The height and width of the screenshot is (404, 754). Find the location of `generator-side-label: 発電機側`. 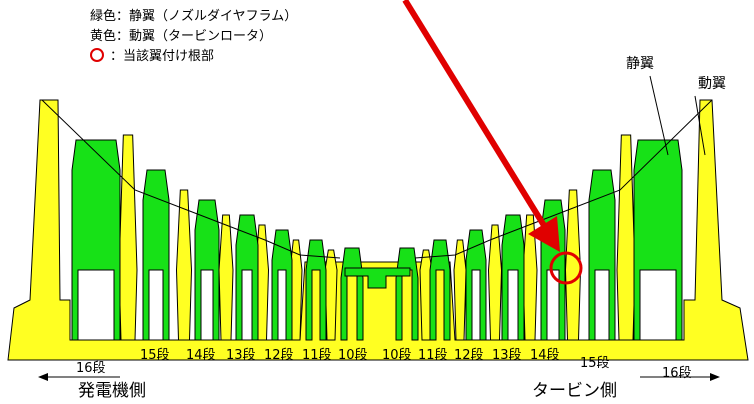

generator-side-label: 発電機側 is located at coordinates (112, 391).